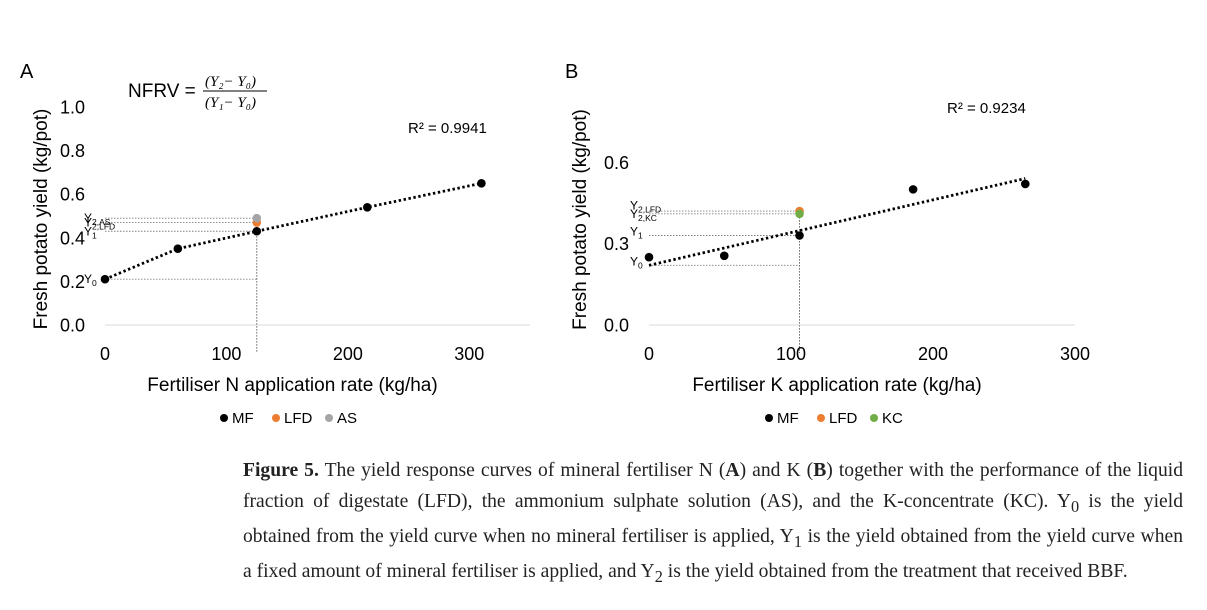 The width and height of the screenshot is (1207, 610). I want to click on reference-lines-b, so click(724, 281).